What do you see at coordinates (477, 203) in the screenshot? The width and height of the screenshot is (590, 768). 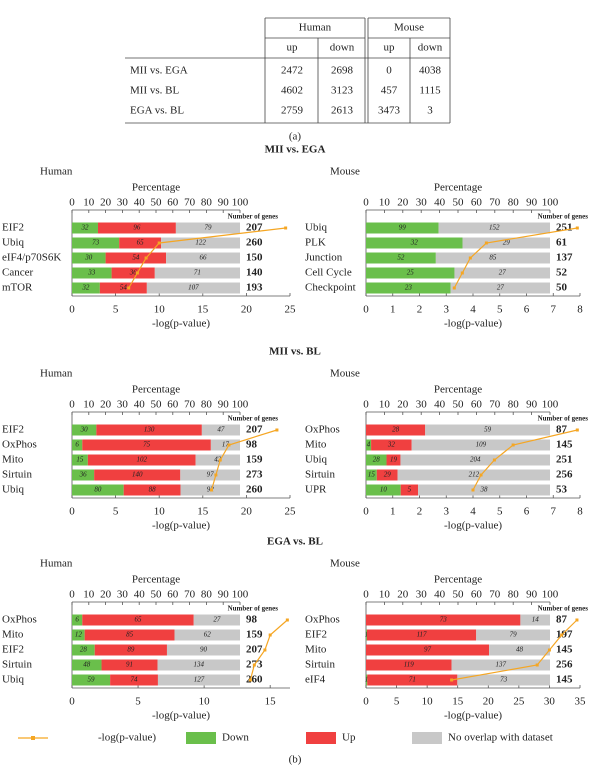 I see `x-tick-label: 60` at bounding box center [477, 203].